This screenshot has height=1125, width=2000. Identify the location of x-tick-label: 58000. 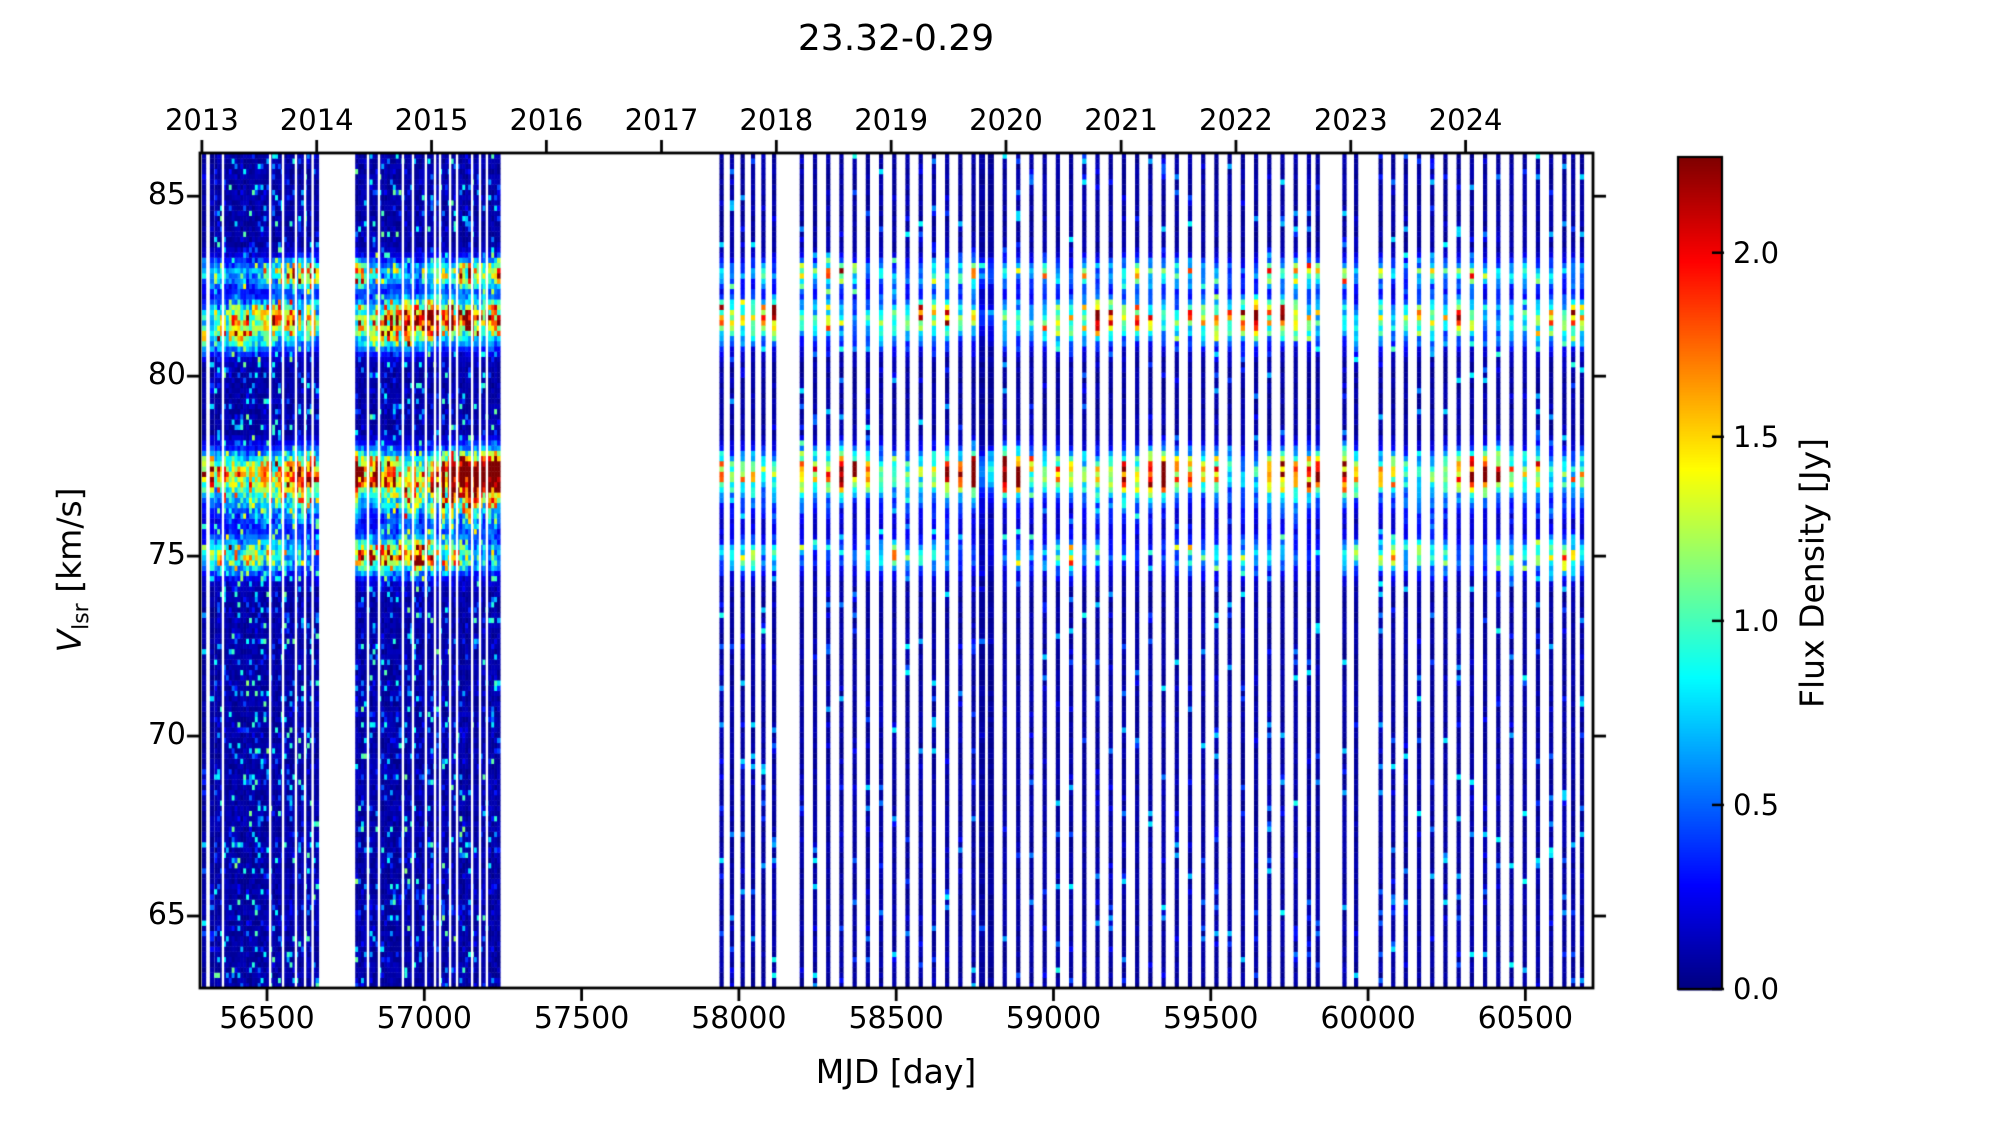
(739, 1018).